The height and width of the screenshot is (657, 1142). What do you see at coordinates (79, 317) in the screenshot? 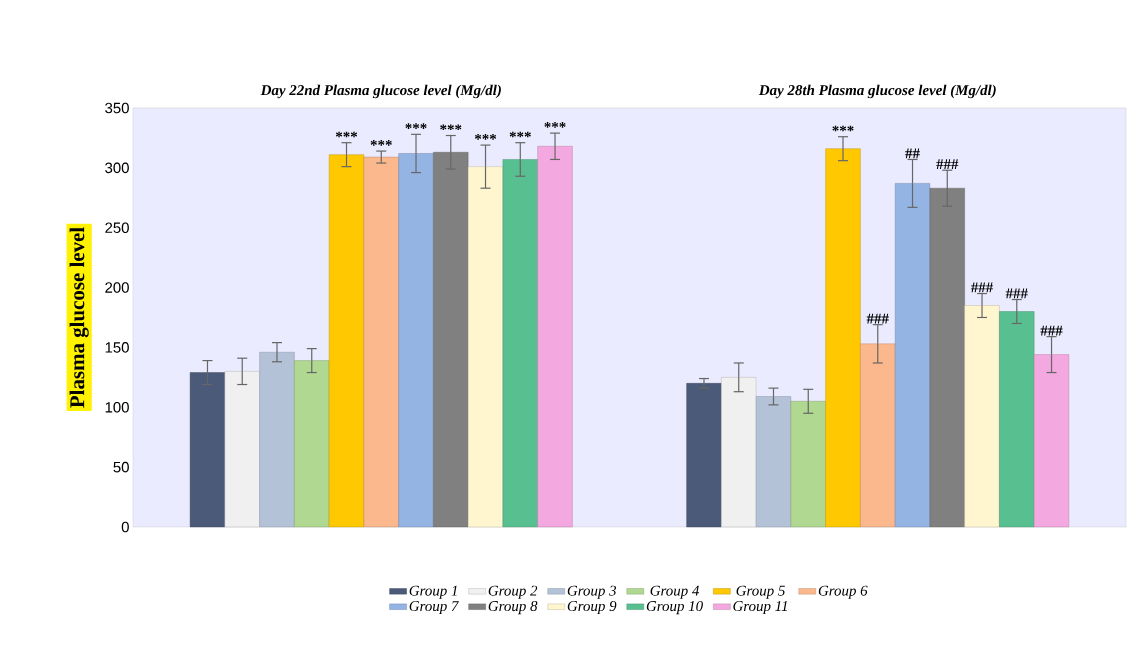
I see `y-axis-title: Plasma glucose level` at bounding box center [79, 317].